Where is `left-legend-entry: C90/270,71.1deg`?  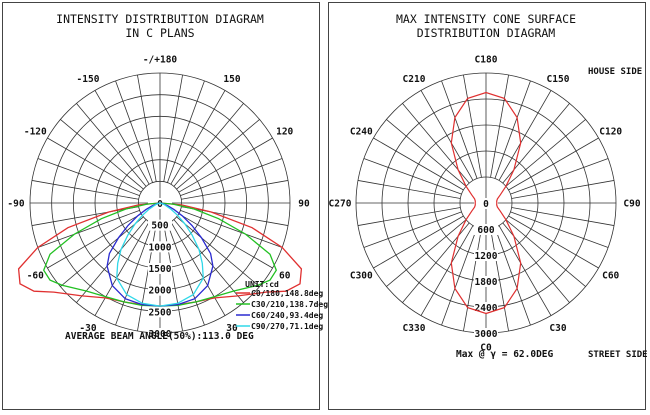
left-legend-entry: C90/270,71.1deg is located at coordinates (287, 326).